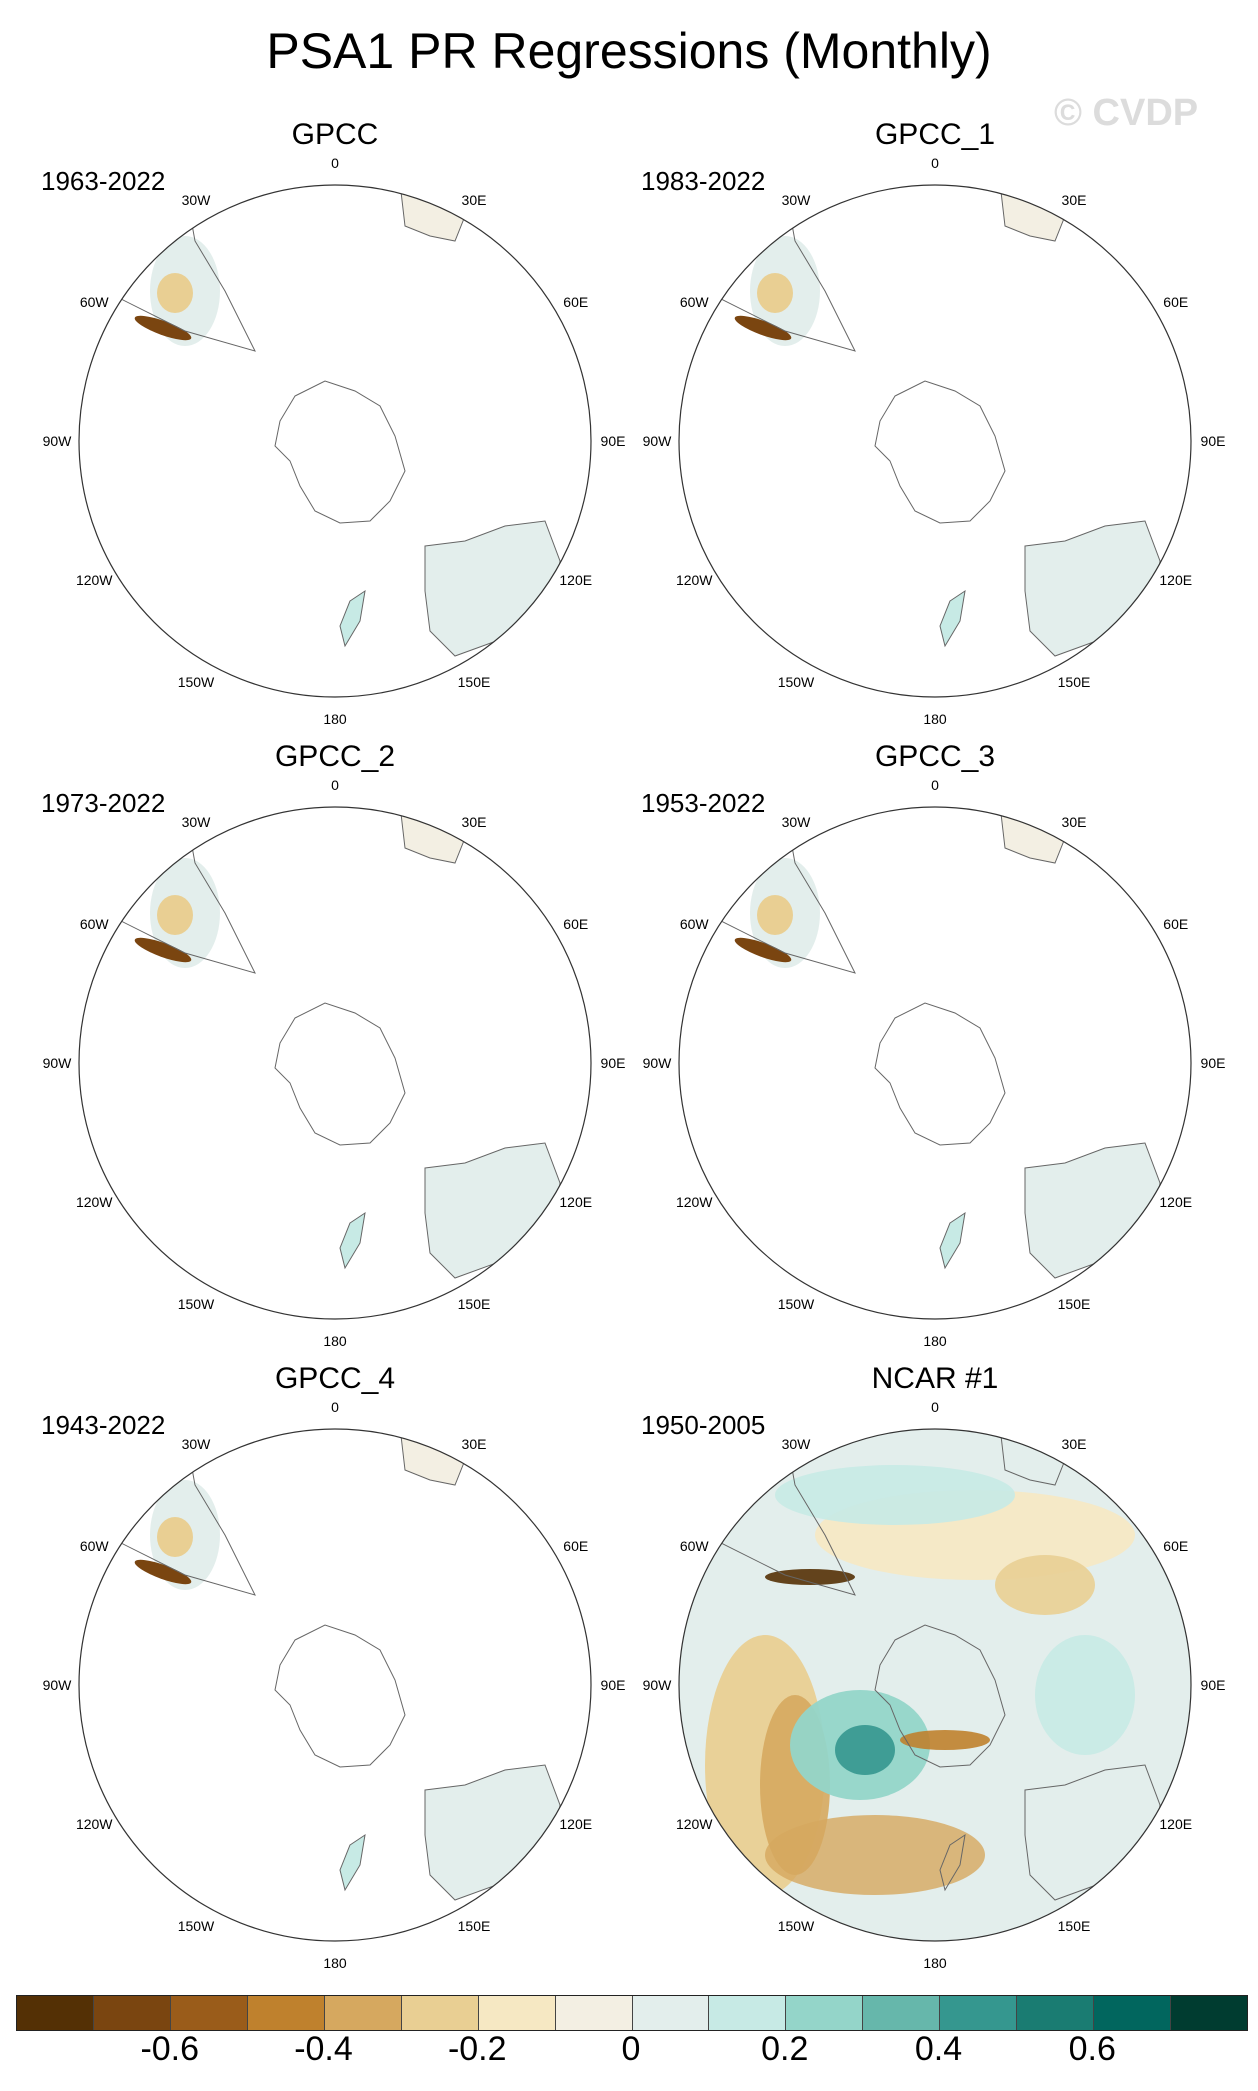  What do you see at coordinates (1092, 2049) in the screenshot?
I see `colorbar-label: 0.6` at bounding box center [1092, 2049].